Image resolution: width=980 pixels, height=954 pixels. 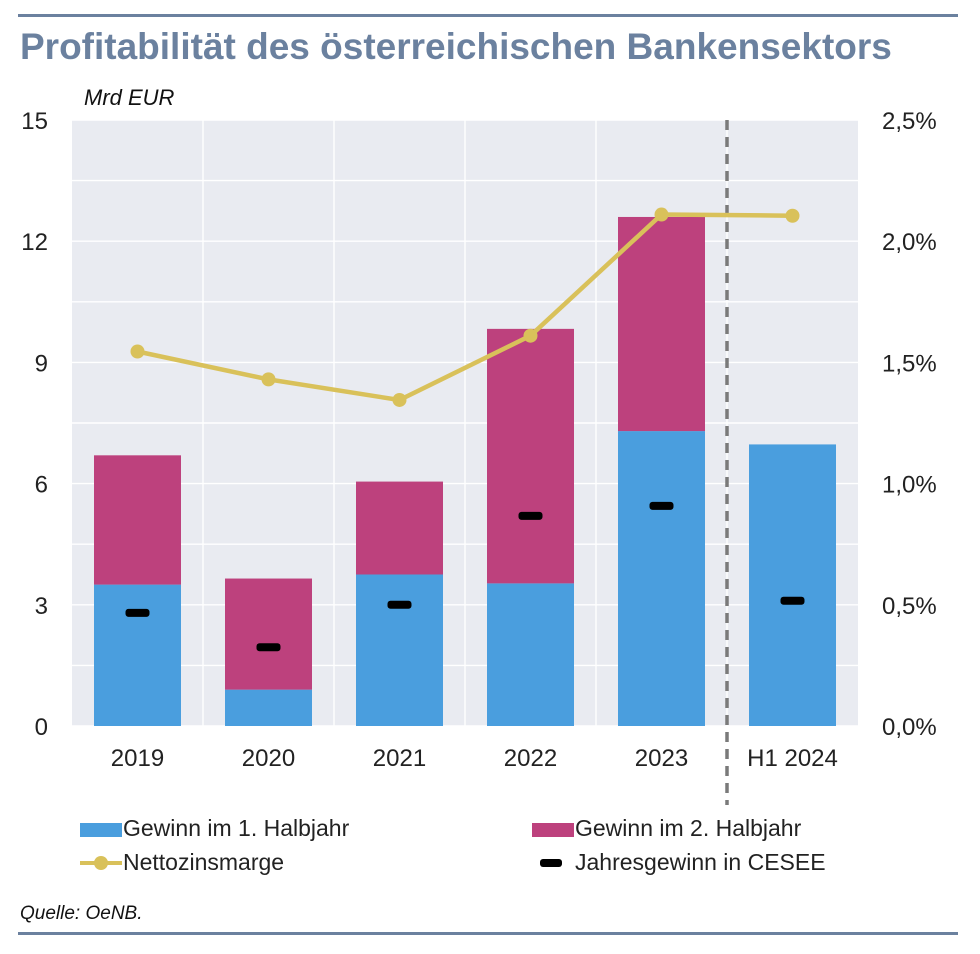 What do you see at coordinates (268, 758) in the screenshot?
I see `x-tick-label: 2020` at bounding box center [268, 758].